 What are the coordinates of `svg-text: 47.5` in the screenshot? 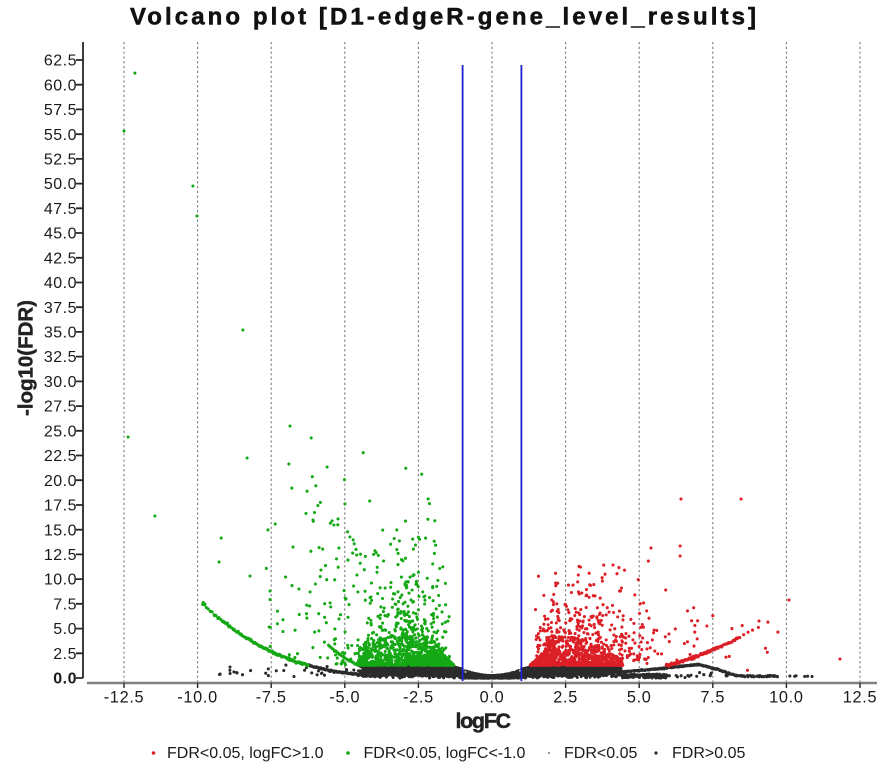 It's located at (60, 209).